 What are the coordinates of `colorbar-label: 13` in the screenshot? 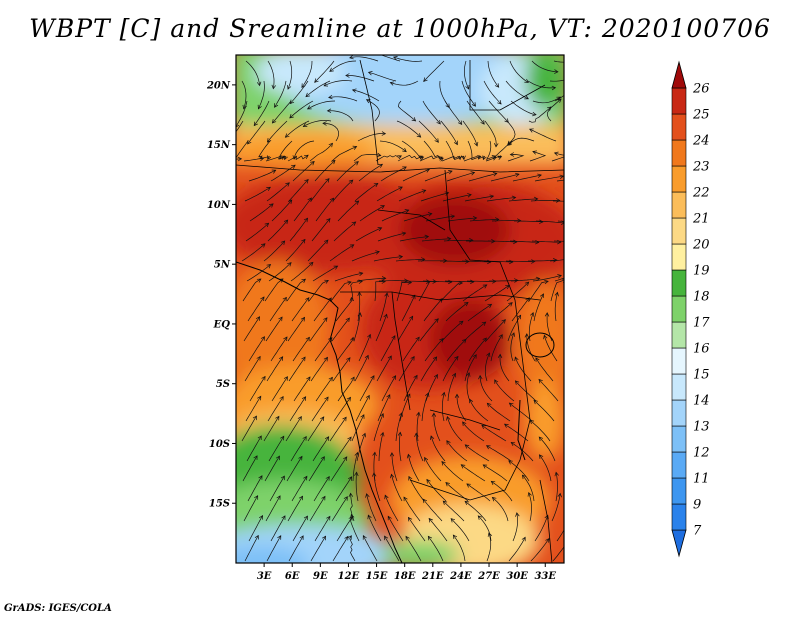 It's located at (701, 427).